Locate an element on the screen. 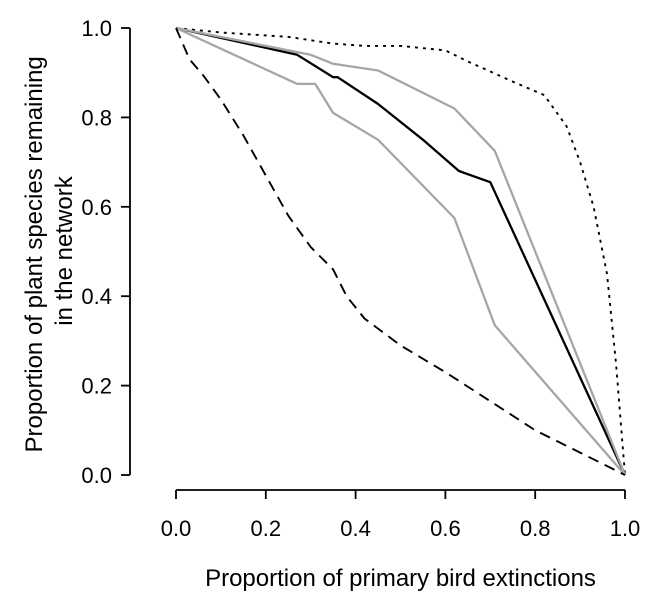 Image resolution: width=646 pixels, height=594 pixels. x-tick-label: 0.8 is located at coordinates (535, 528).